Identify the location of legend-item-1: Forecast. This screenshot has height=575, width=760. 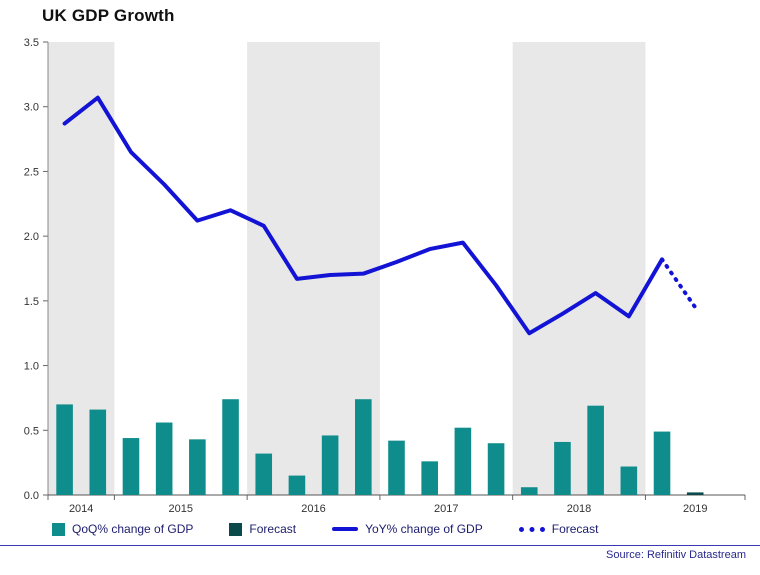
(262, 529).